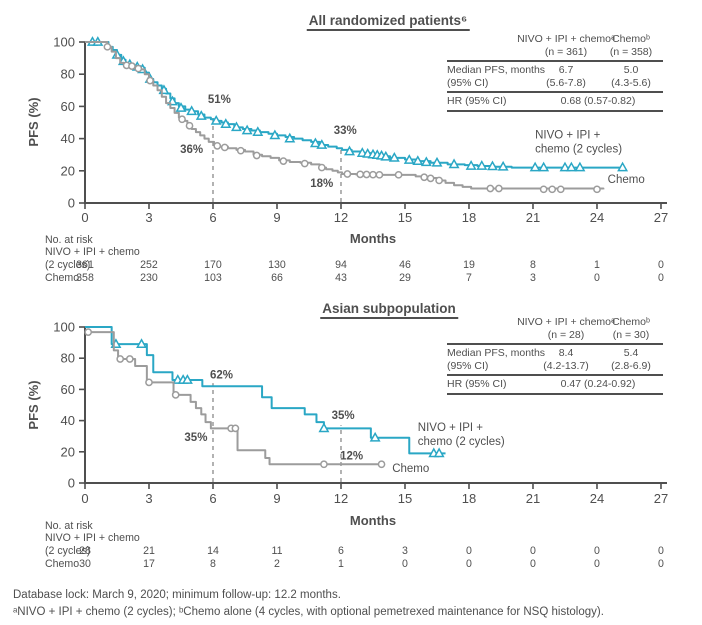 The width and height of the screenshot is (702, 625). Describe the element at coordinates (477, 384) in the screenshot. I see `hr-label: HR (95% CI)` at that location.